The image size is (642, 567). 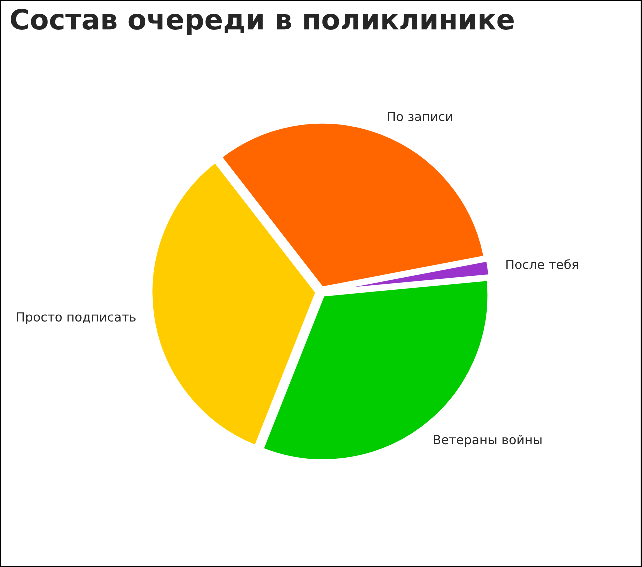 I want to click on slice-label: По записи, so click(x=420, y=117).